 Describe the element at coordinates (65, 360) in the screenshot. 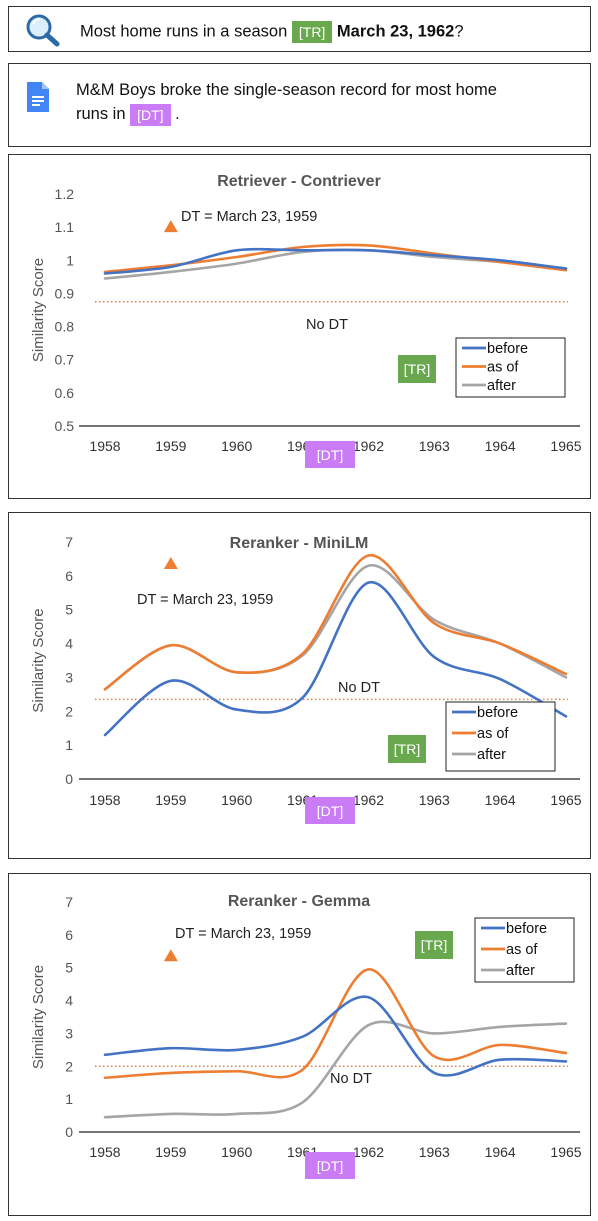

I see `y-tick-label: 0.7` at that location.